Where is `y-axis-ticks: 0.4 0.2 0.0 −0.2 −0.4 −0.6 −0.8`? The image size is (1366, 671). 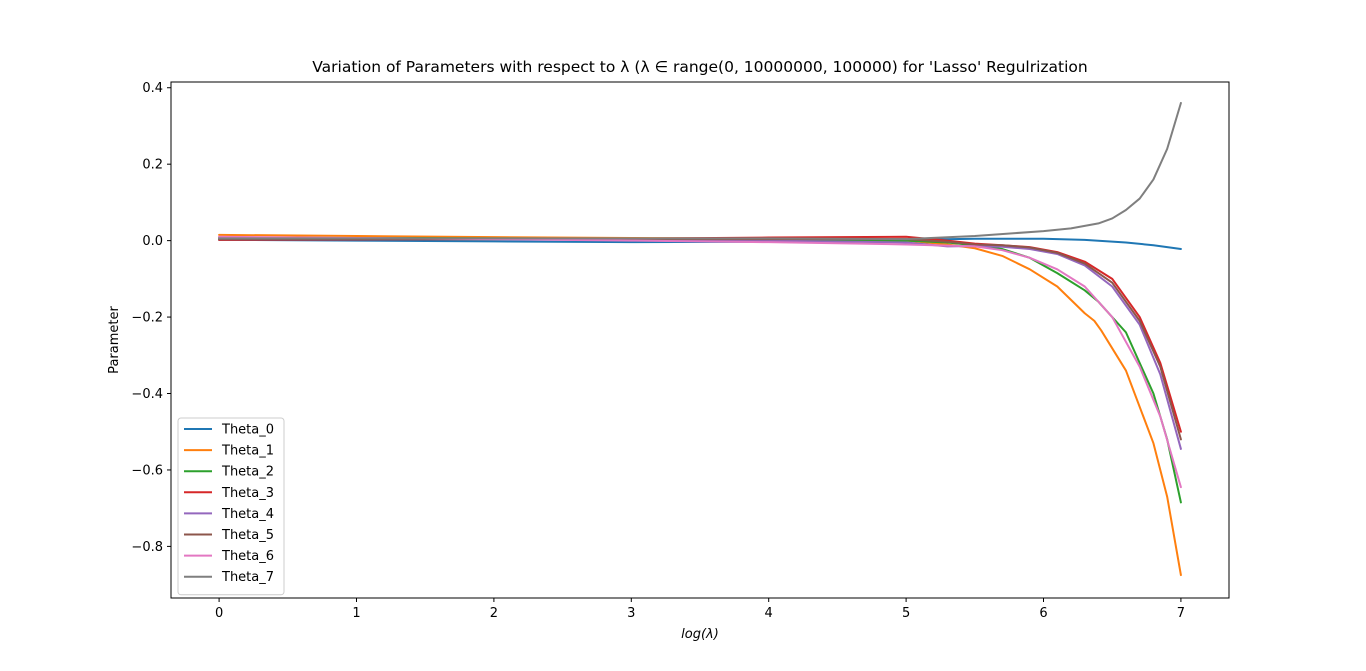
y-axis-ticks: 0.4 0.2 0.0 −0.2 −0.4 −0.6 −0.8 is located at coordinates (151, 318).